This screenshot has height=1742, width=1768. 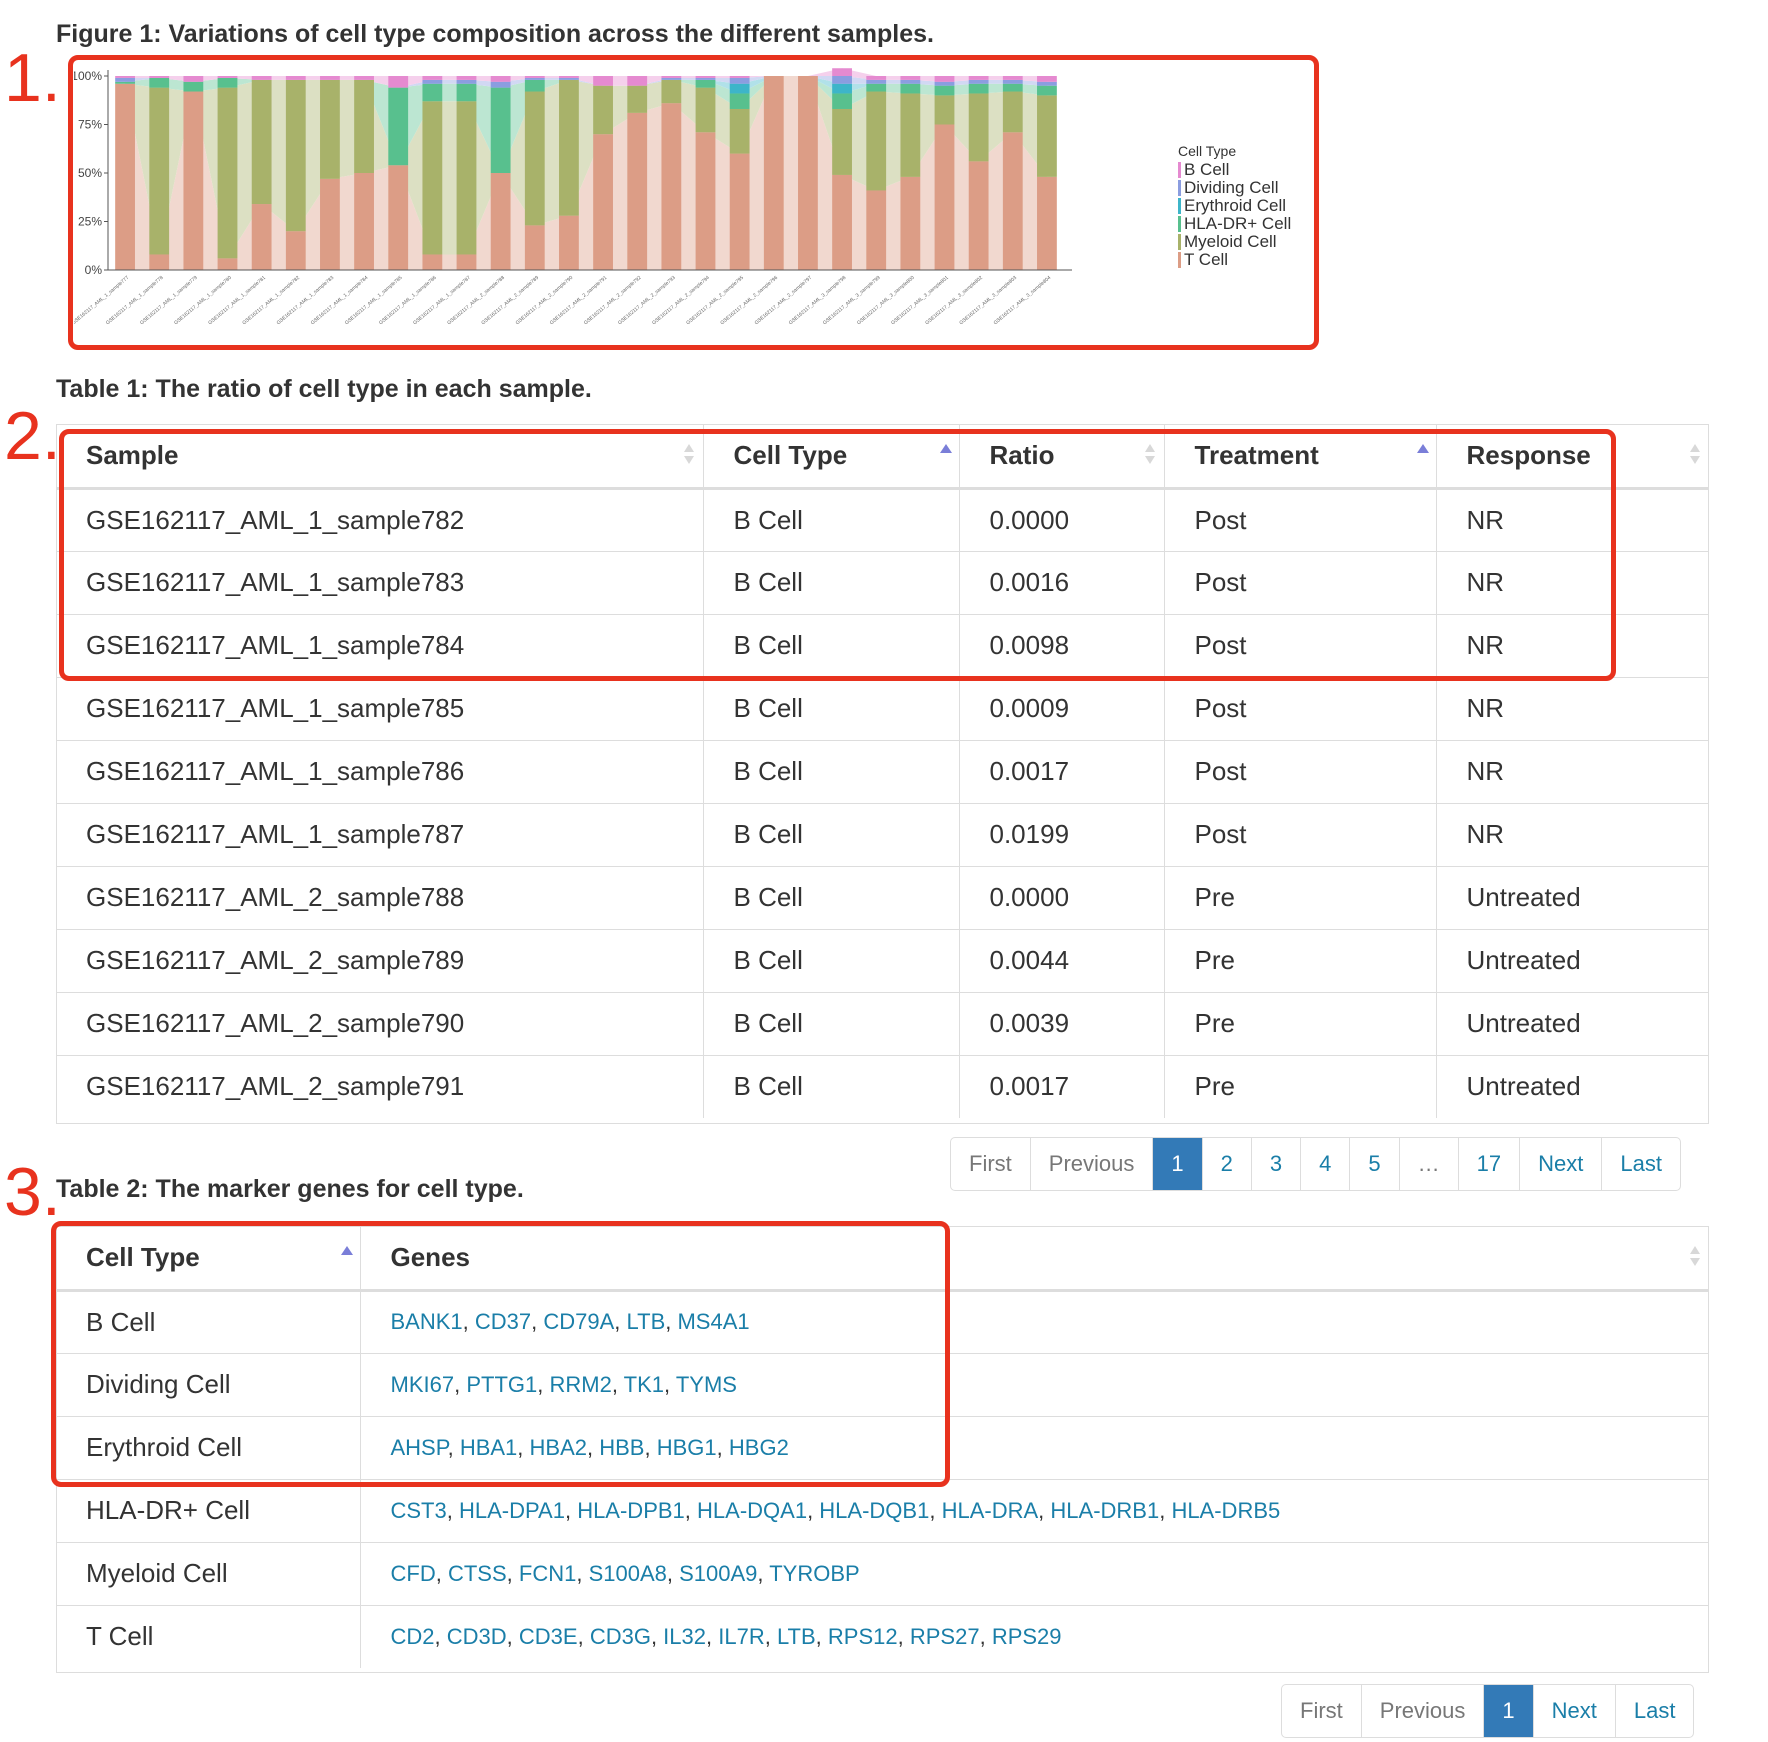 I want to click on gene-link: HLA-DPB1, so click(x=631, y=1510).